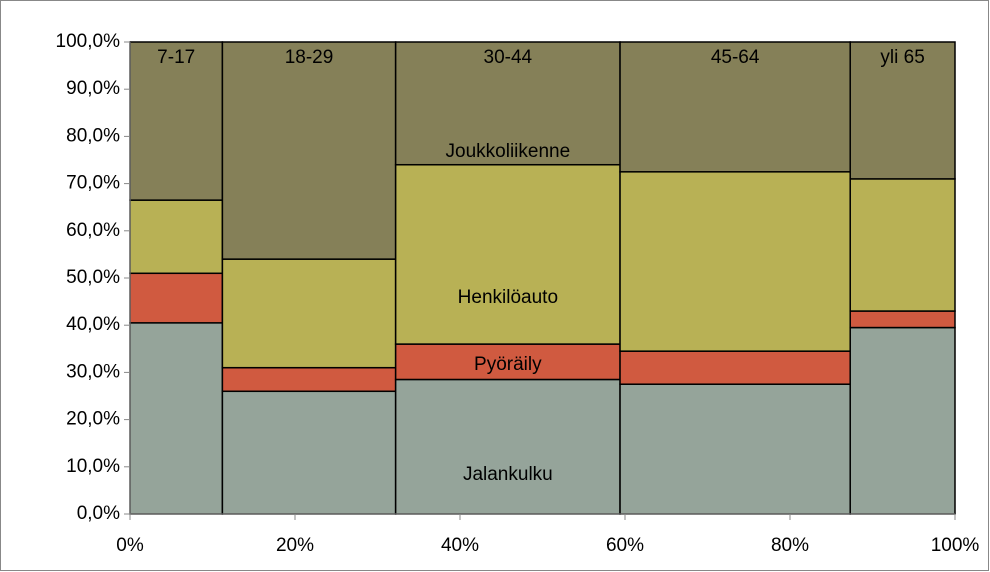 This screenshot has height=572, width=990. Describe the element at coordinates (309, 57) in the screenshot. I see `category-label: 18-29` at that location.